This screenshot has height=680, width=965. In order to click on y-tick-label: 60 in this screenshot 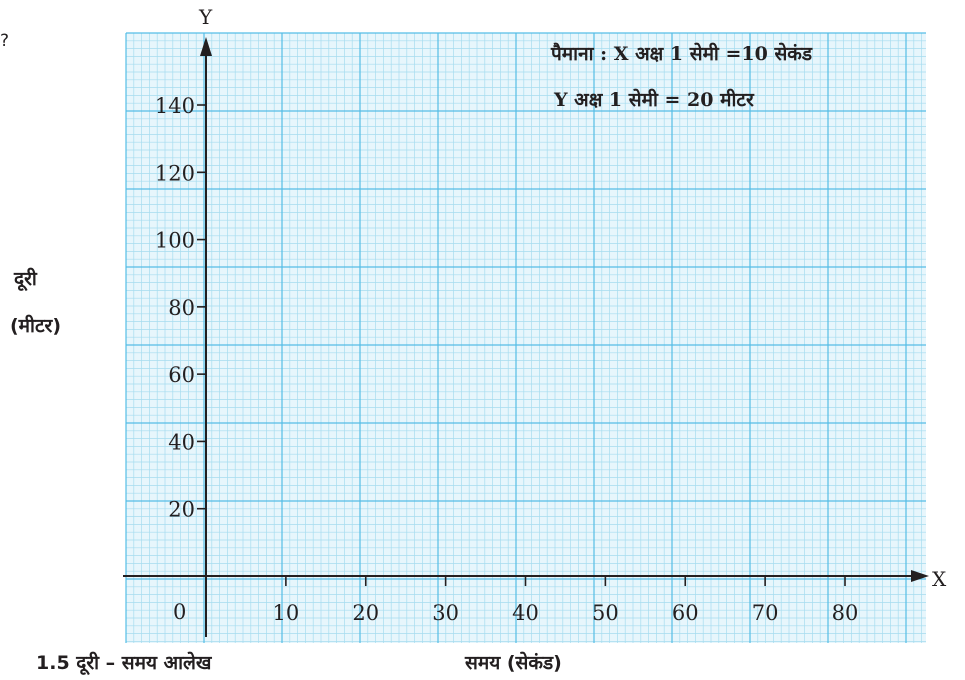, I will do `click(181, 375)`.